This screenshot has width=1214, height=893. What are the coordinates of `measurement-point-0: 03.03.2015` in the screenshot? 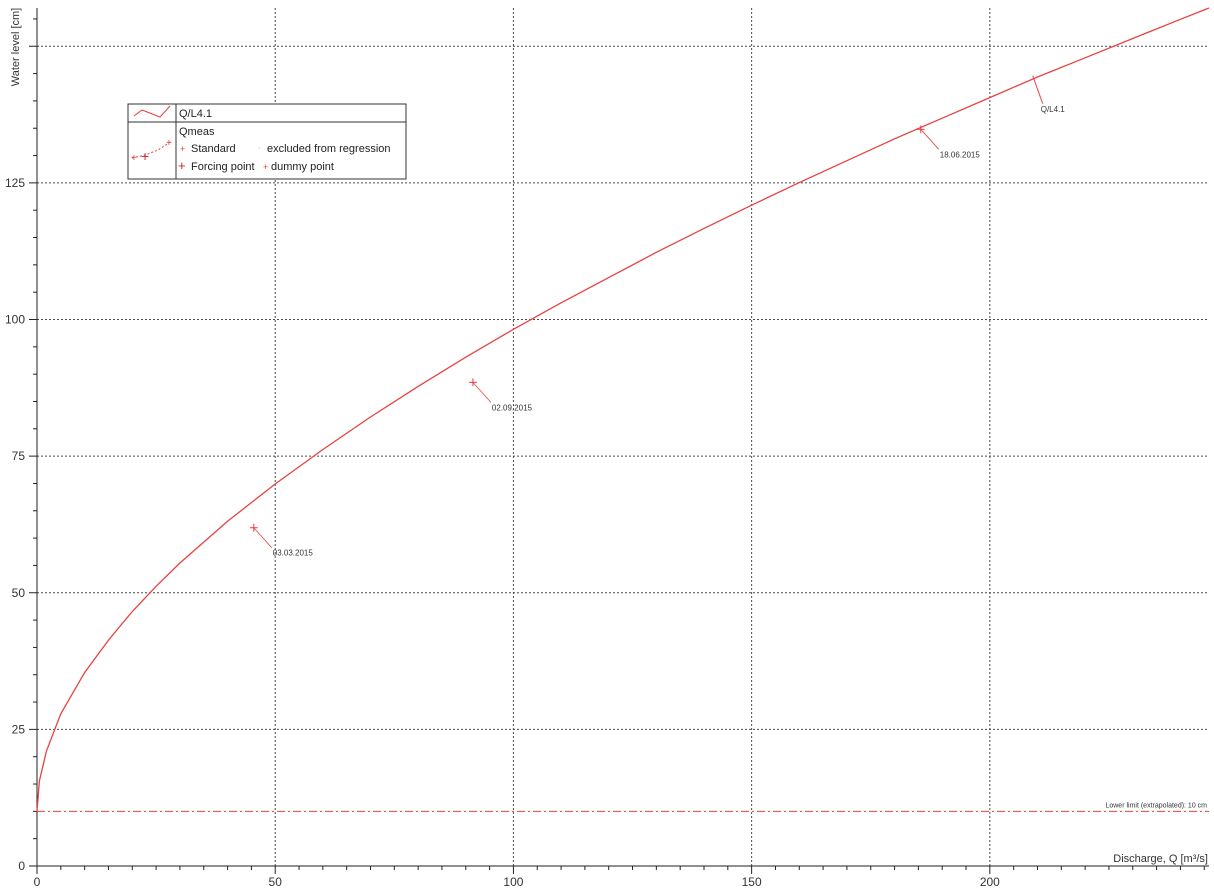 It's located at (281, 540).